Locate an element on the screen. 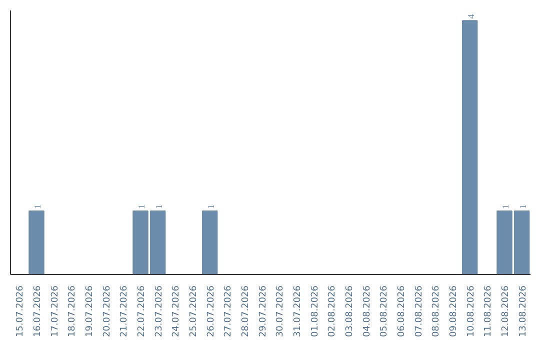 This screenshot has height=340, width=540. x-tick-label: 16.07.2026 is located at coordinates (38, 311).